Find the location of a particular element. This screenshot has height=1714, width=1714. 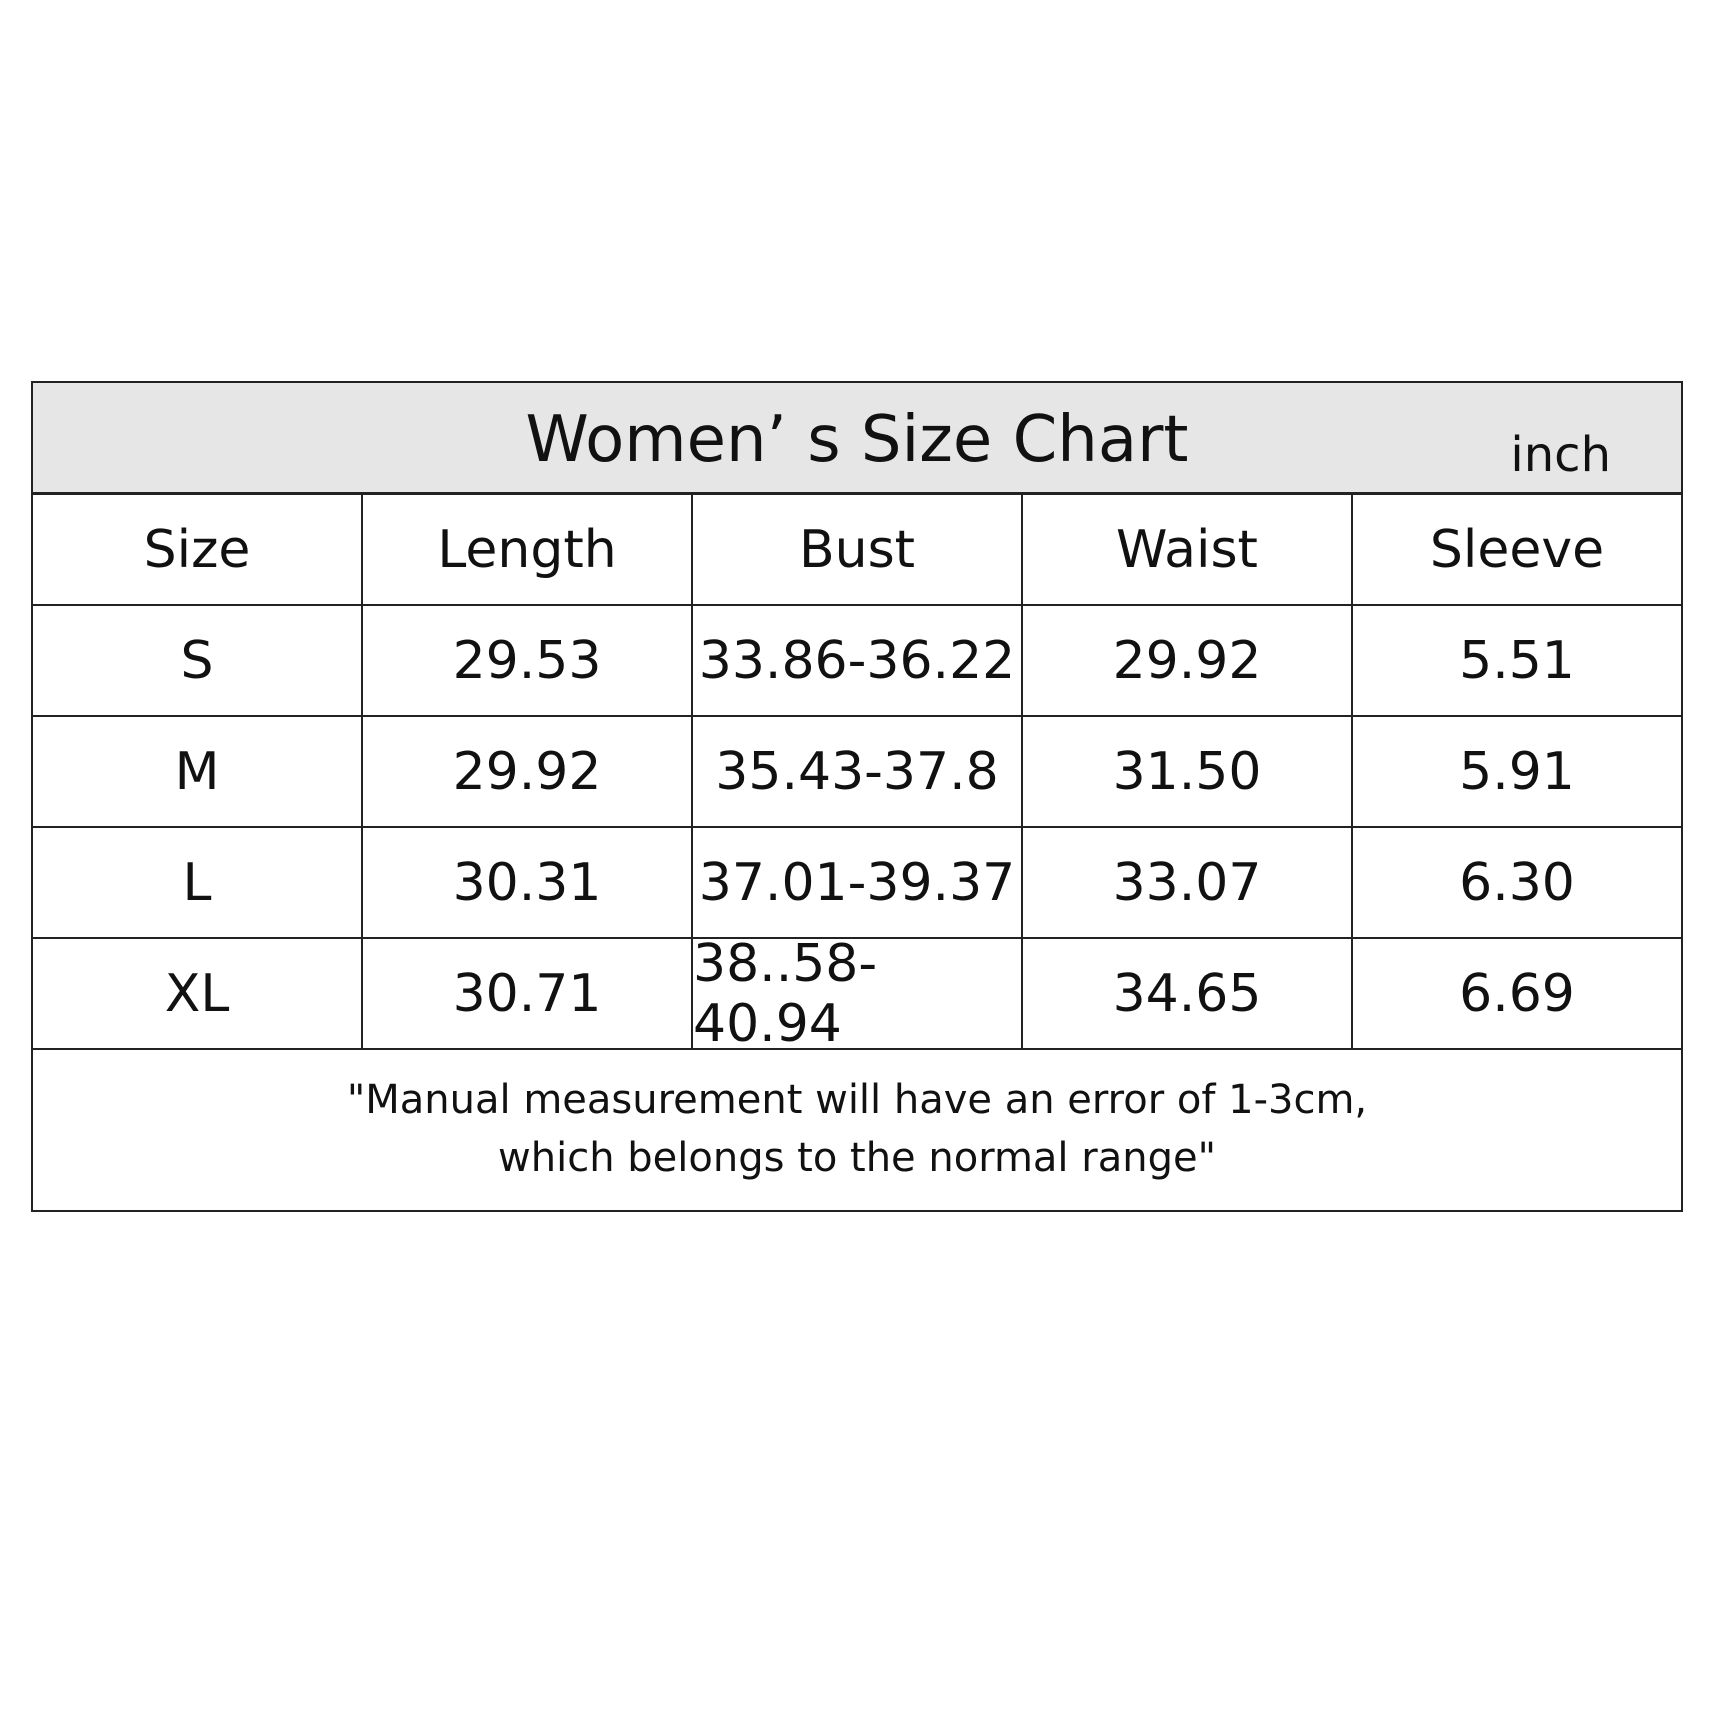

cell-waist: 31.50 is located at coordinates (1188, 771).